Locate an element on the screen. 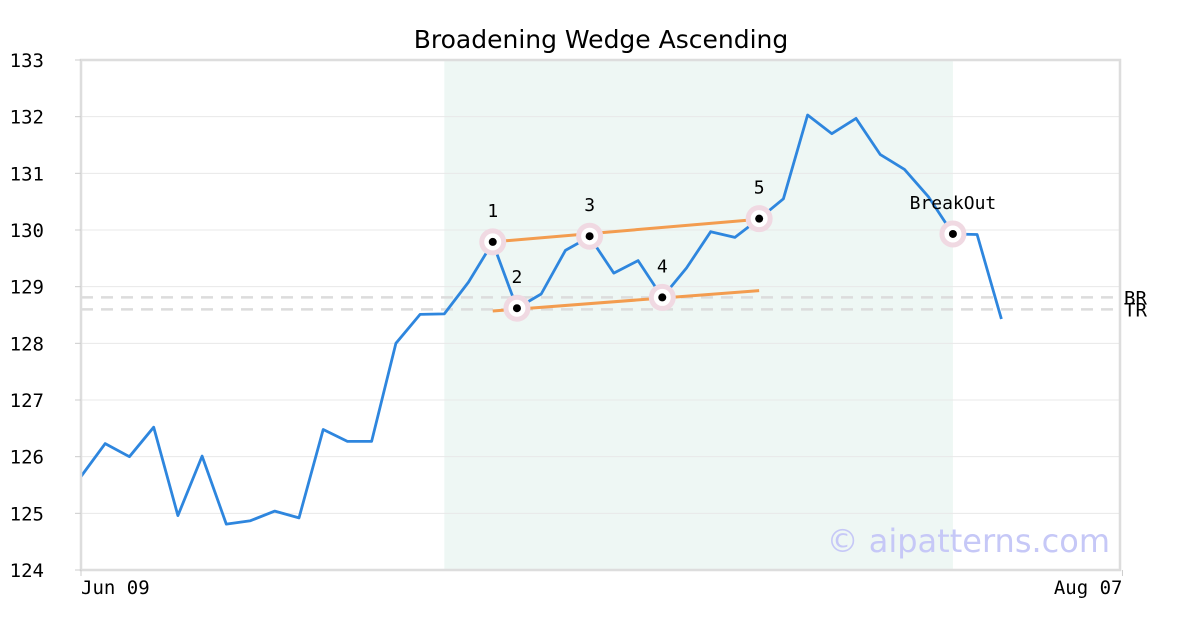 This screenshot has height=630, width=1200. lower-trend-line is located at coordinates (626, 301).